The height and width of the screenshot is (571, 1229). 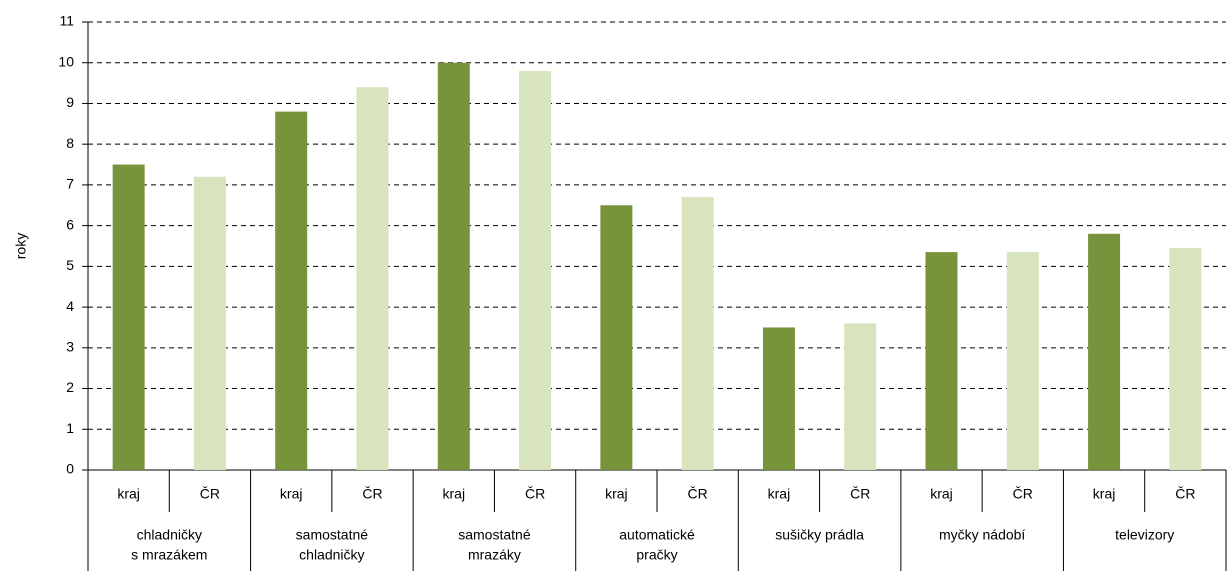 I want to click on x-group-label: s mrazákem, so click(x=169, y=555).